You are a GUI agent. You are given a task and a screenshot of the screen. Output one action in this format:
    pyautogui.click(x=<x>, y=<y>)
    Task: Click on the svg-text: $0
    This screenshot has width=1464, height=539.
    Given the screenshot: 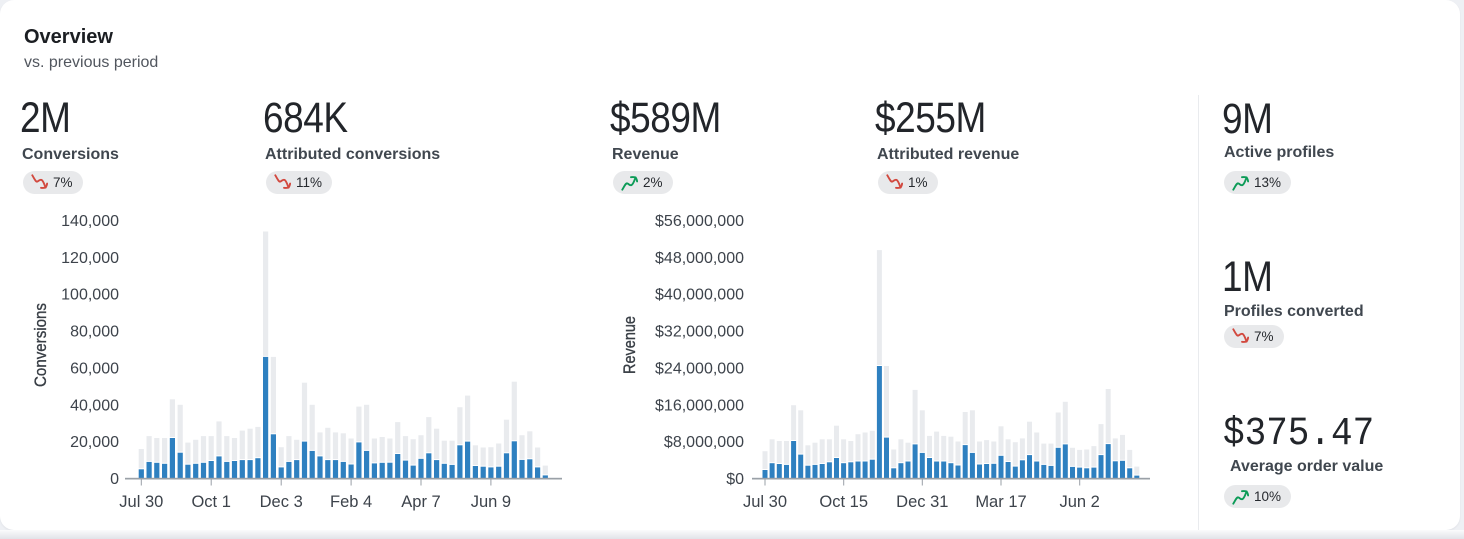 What is the action you would take?
    pyautogui.click(x=735, y=479)
    